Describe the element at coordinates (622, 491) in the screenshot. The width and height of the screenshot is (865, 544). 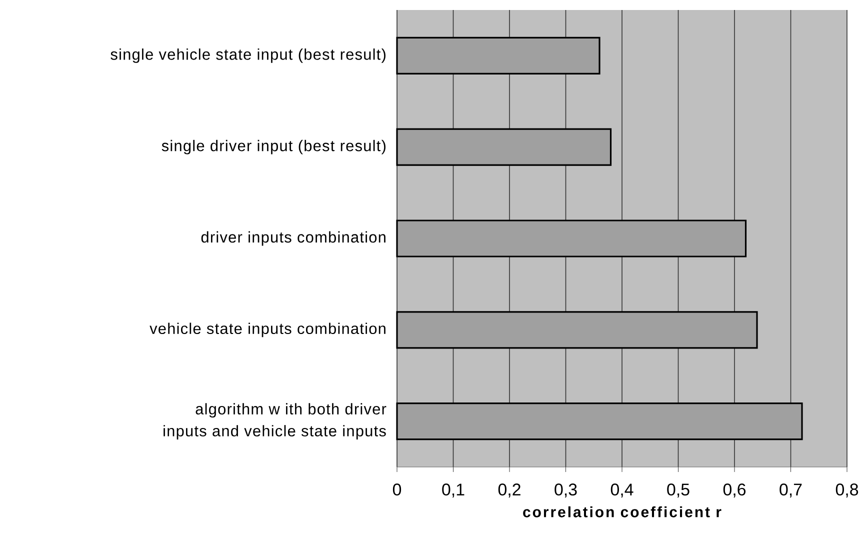
I see `x-tick-label: 0,4` at that location.